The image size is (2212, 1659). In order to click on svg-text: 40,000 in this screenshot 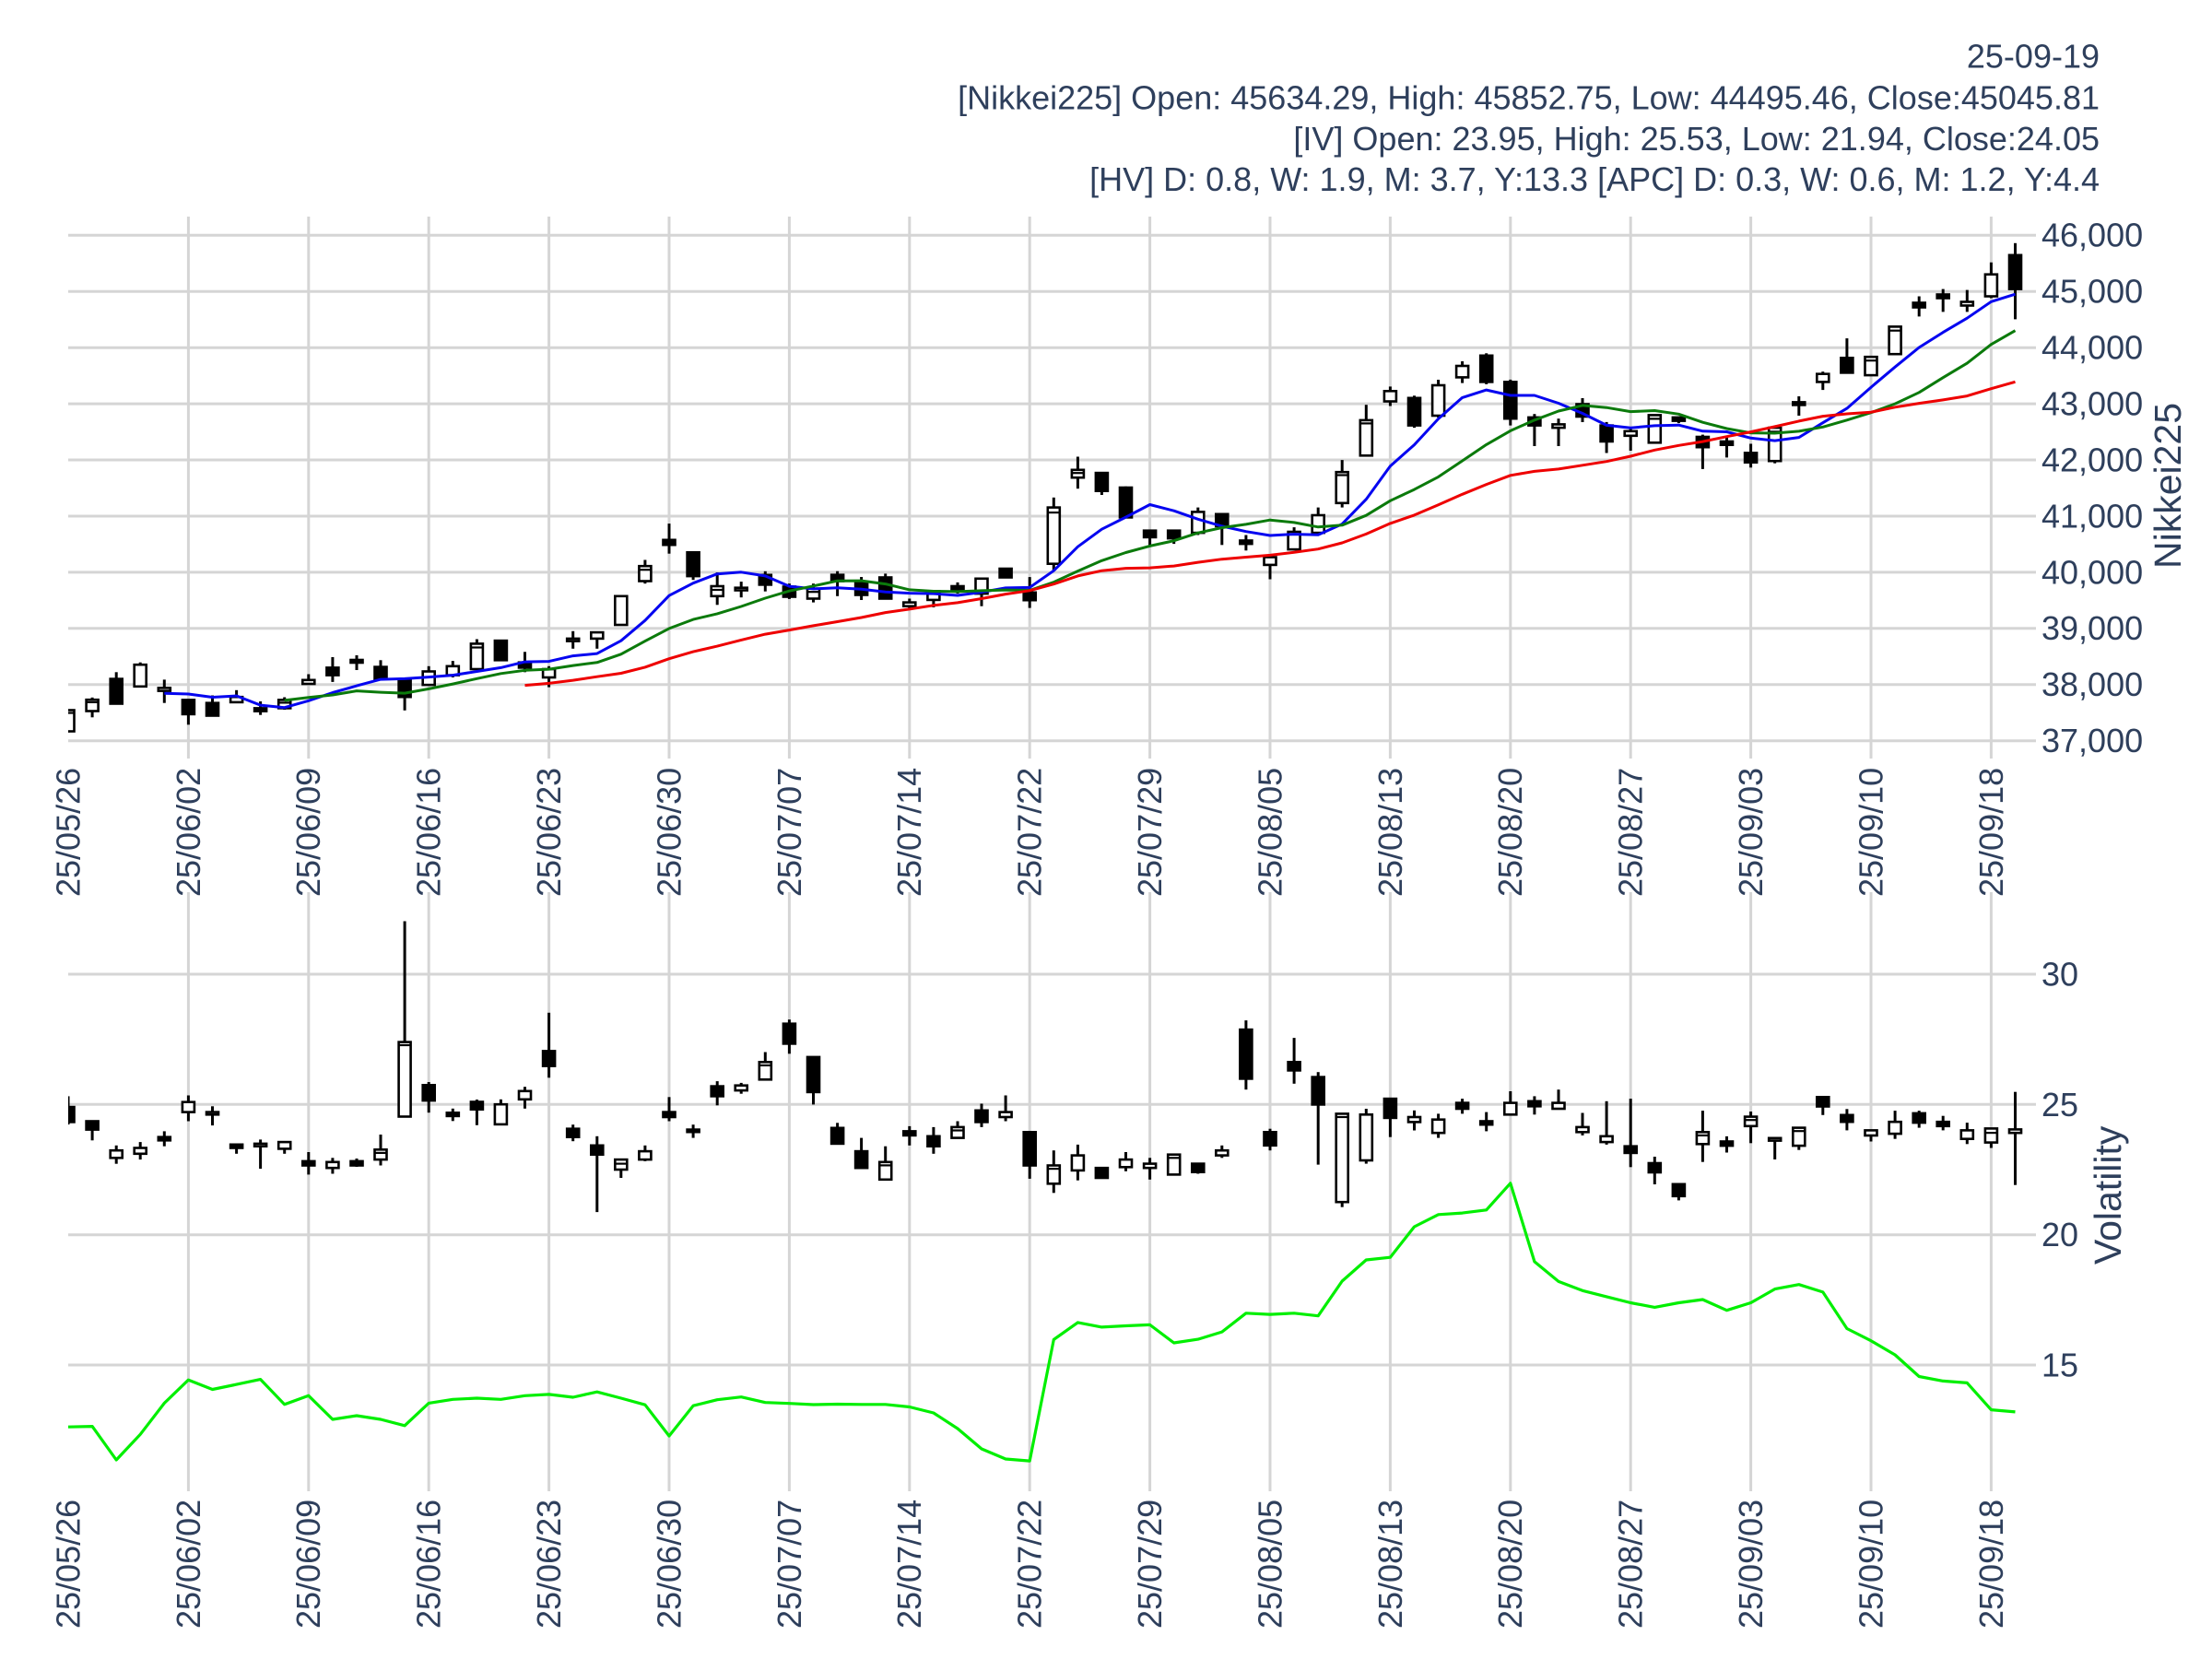, I will do `click(2092, 572)`.